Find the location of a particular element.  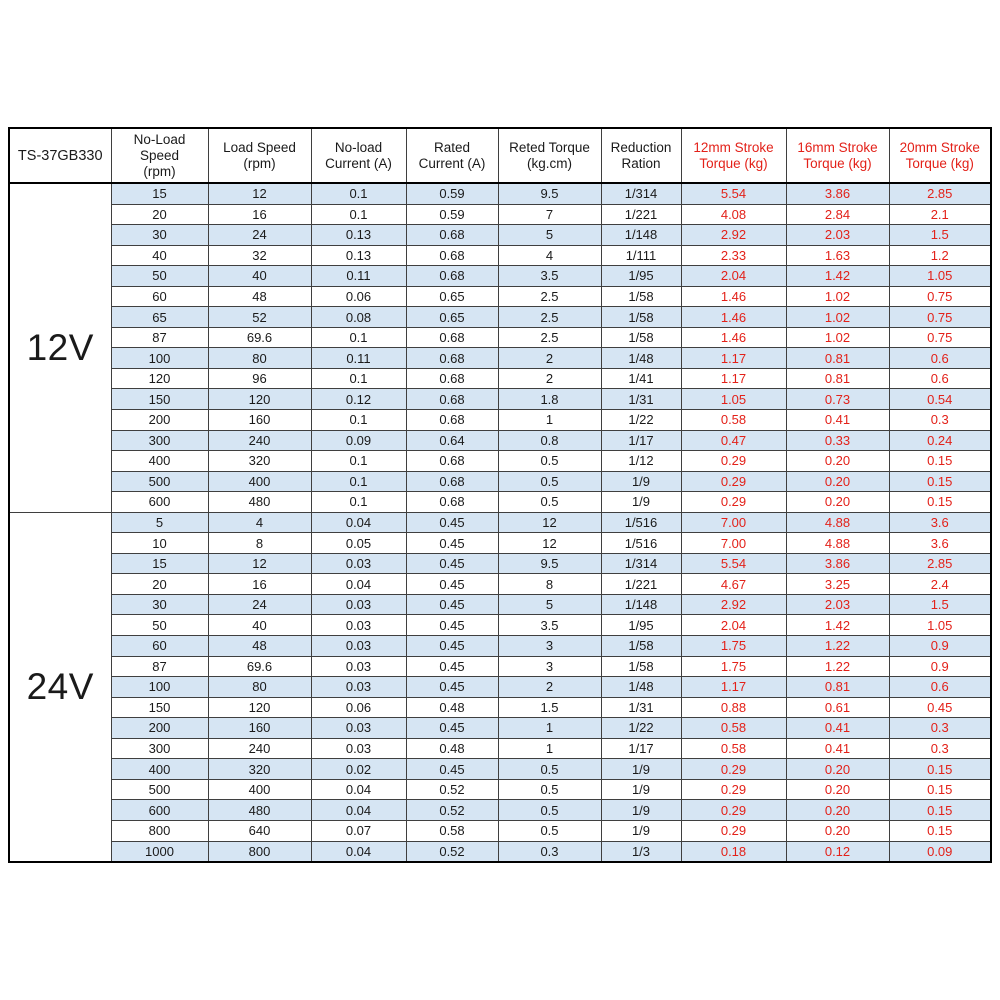

cell: 0.6 is located at coordinates (940, 687).